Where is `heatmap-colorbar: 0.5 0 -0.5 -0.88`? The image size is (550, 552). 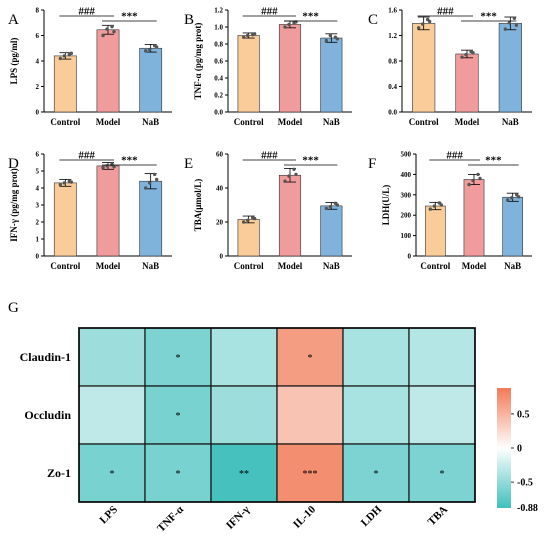 heatmap-colorbar: 0.5 0 -0.5 -0.88 is located at coordinates (517, 451).